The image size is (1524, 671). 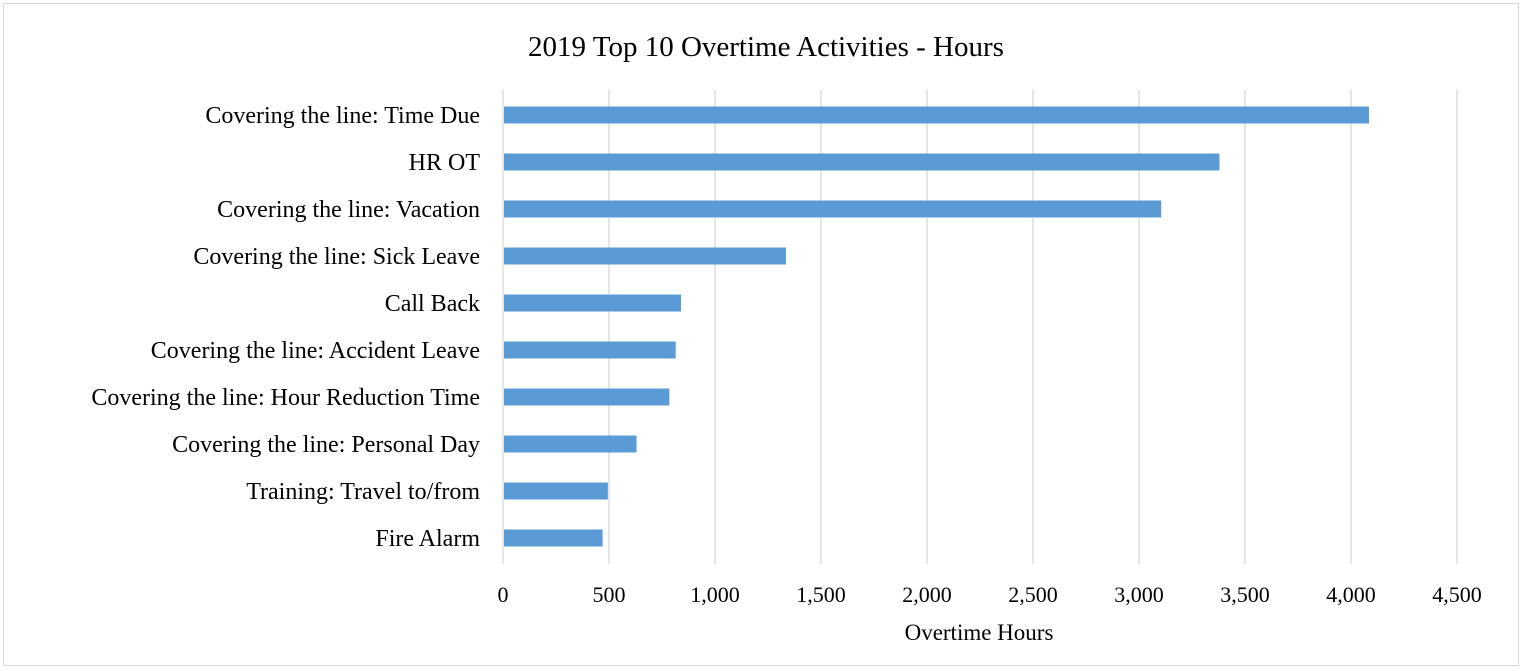 I want to click on category-label: Covering the line: Hour Reduction Time, so click(x=285, y=398).